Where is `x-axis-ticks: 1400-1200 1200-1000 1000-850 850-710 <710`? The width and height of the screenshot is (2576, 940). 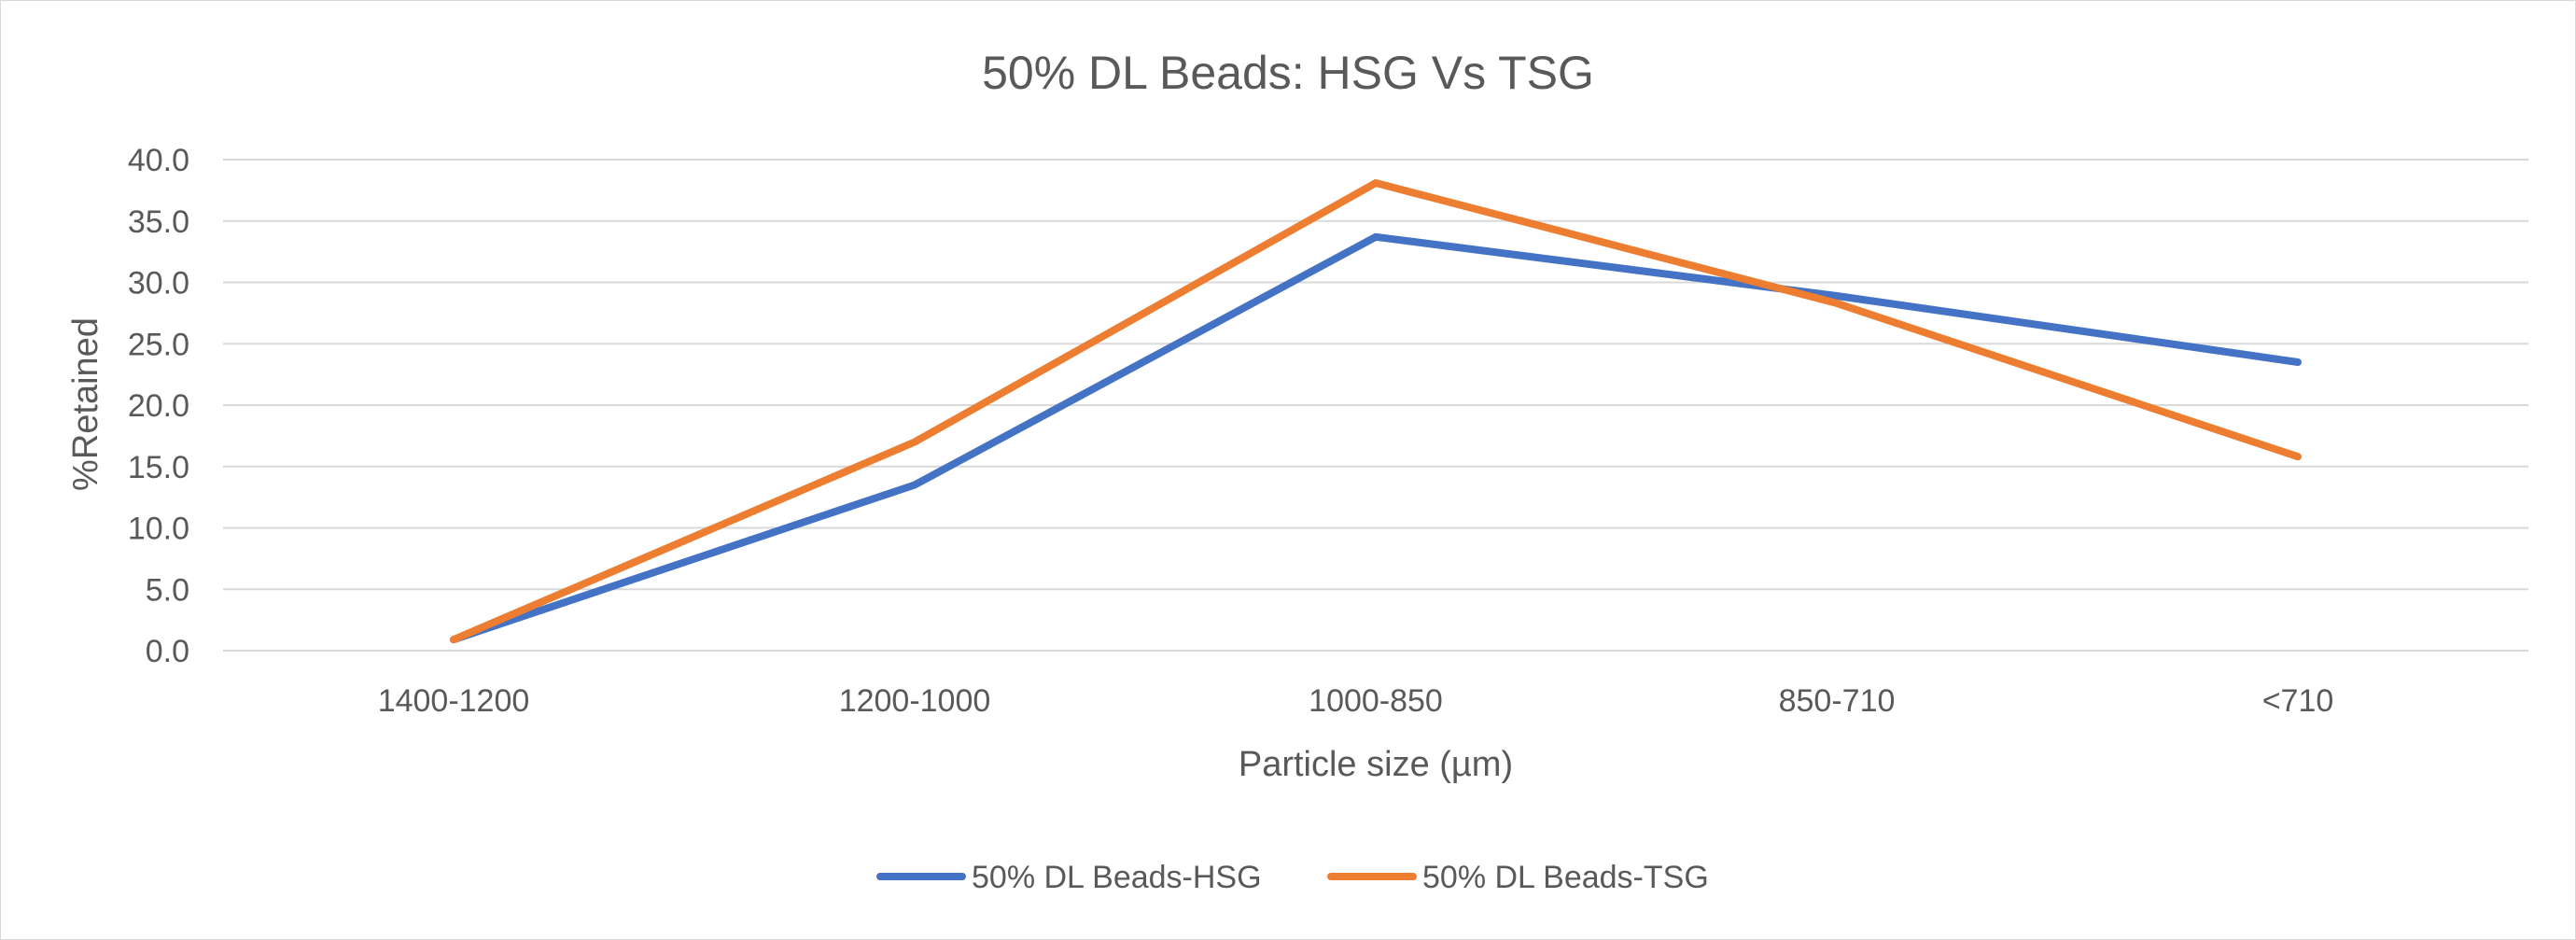
x-axis-ticks: 1400-1200 1200-1000 1000-850 850-710 <710 is located at coordinates (1356, 701).